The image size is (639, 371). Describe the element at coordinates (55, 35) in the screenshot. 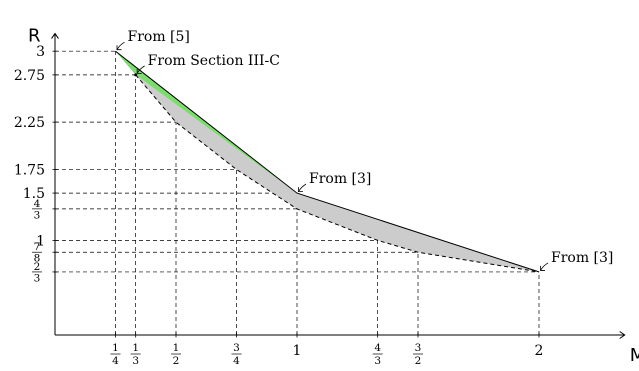

I see `y-axis-arrow` at that location.